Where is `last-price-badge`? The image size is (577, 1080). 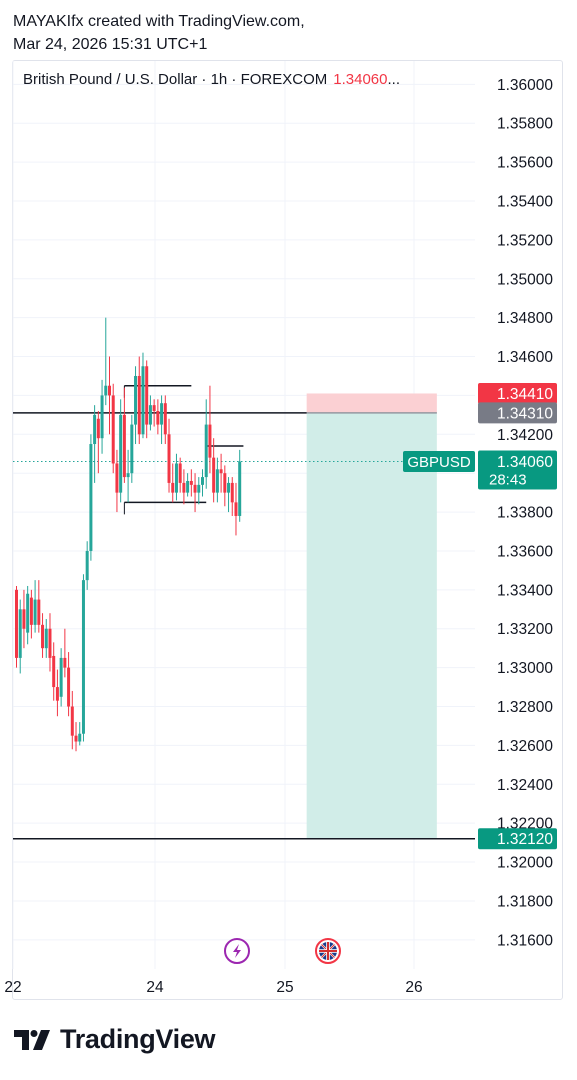 last-price-badge is located at coordinates (517, 470).